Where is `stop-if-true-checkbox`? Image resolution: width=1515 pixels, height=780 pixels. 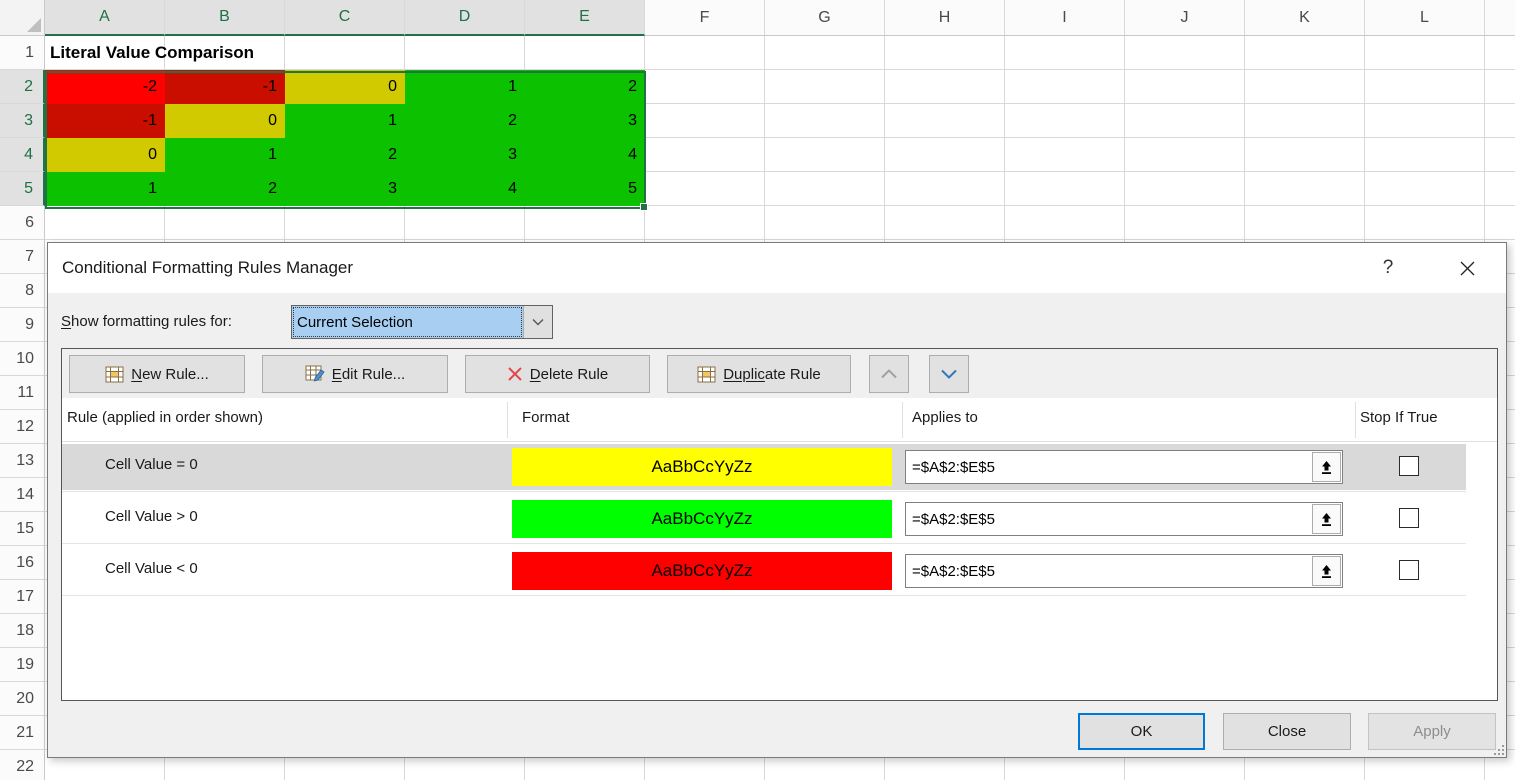 stop-if-true-checkbox is located at coordinates (1409, 570).